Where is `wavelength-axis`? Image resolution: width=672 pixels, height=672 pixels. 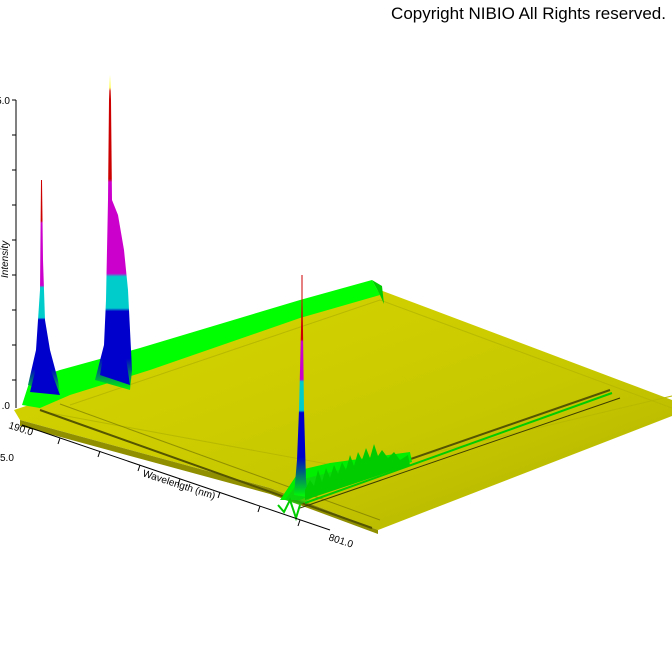 wavelength-axis is located at coordinates (176, 477).